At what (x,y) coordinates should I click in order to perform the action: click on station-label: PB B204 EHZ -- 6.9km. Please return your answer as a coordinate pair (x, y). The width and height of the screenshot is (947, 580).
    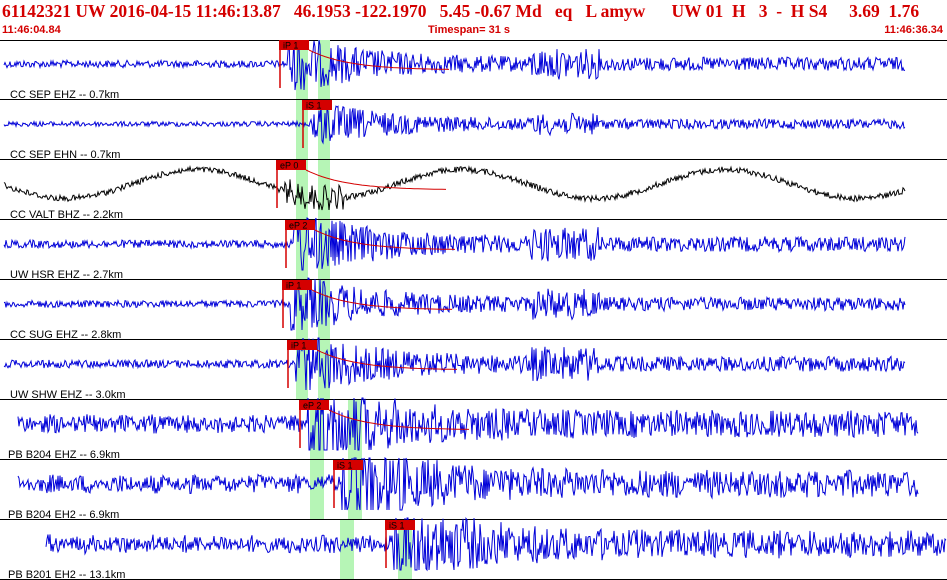
    Looking at the image, I should click on (64, 455).